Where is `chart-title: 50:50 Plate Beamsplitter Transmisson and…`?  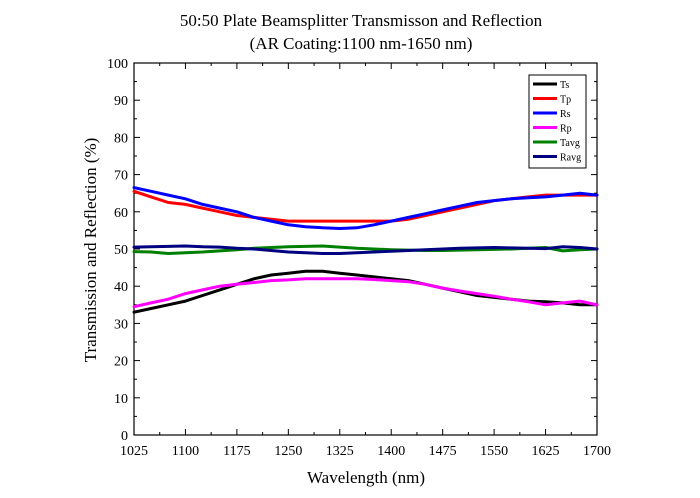 chart-title: 50:50 Plate Beamsplitter Transmisson and… is located at coordinates (361, 20).